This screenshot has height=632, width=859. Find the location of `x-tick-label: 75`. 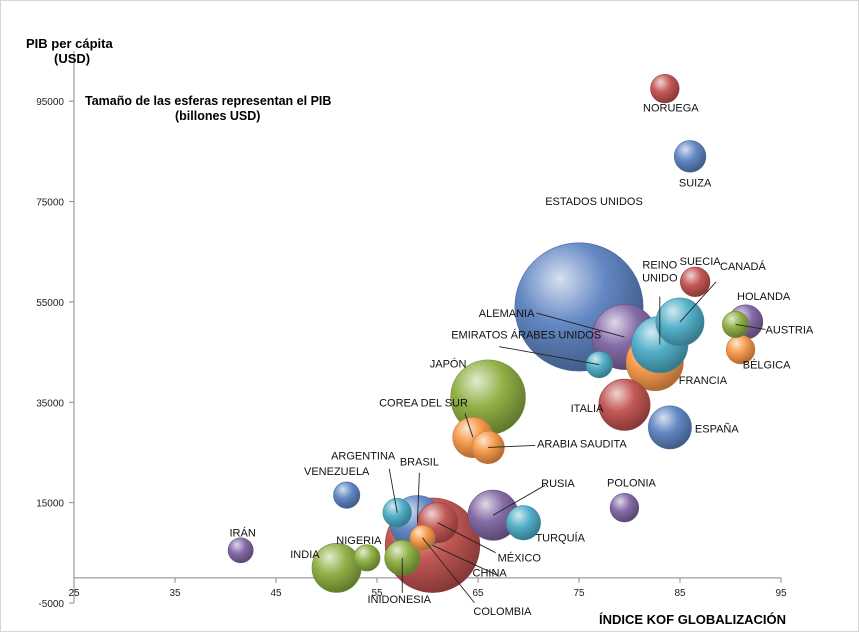

x-tick-label: 75 is located at coordinates (579, 593).